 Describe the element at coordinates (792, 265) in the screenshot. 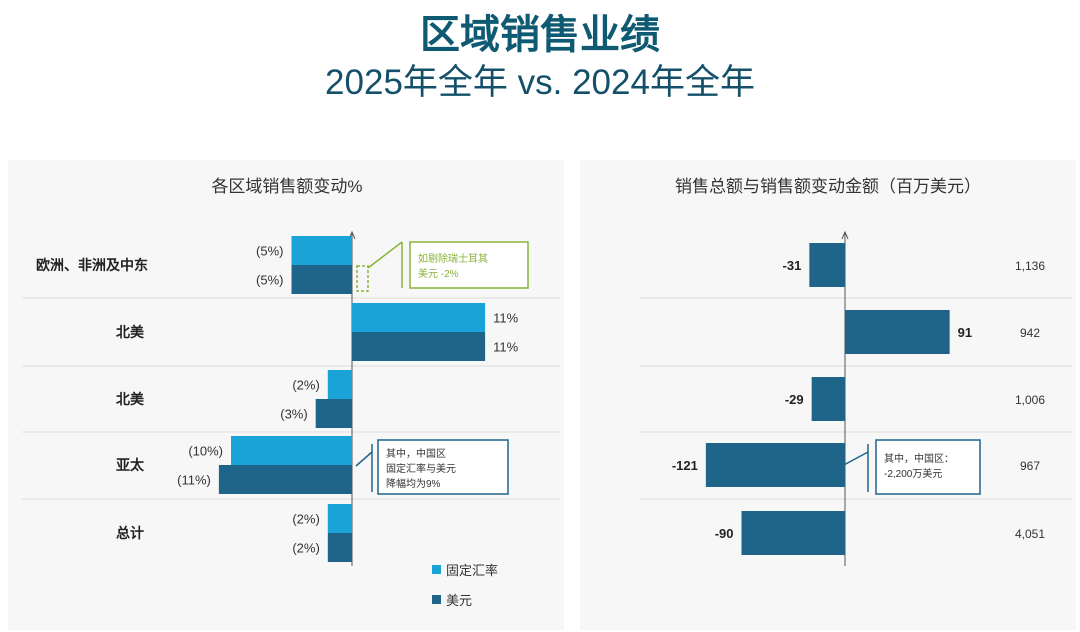

I see `bar-data-label: -31` at that location.